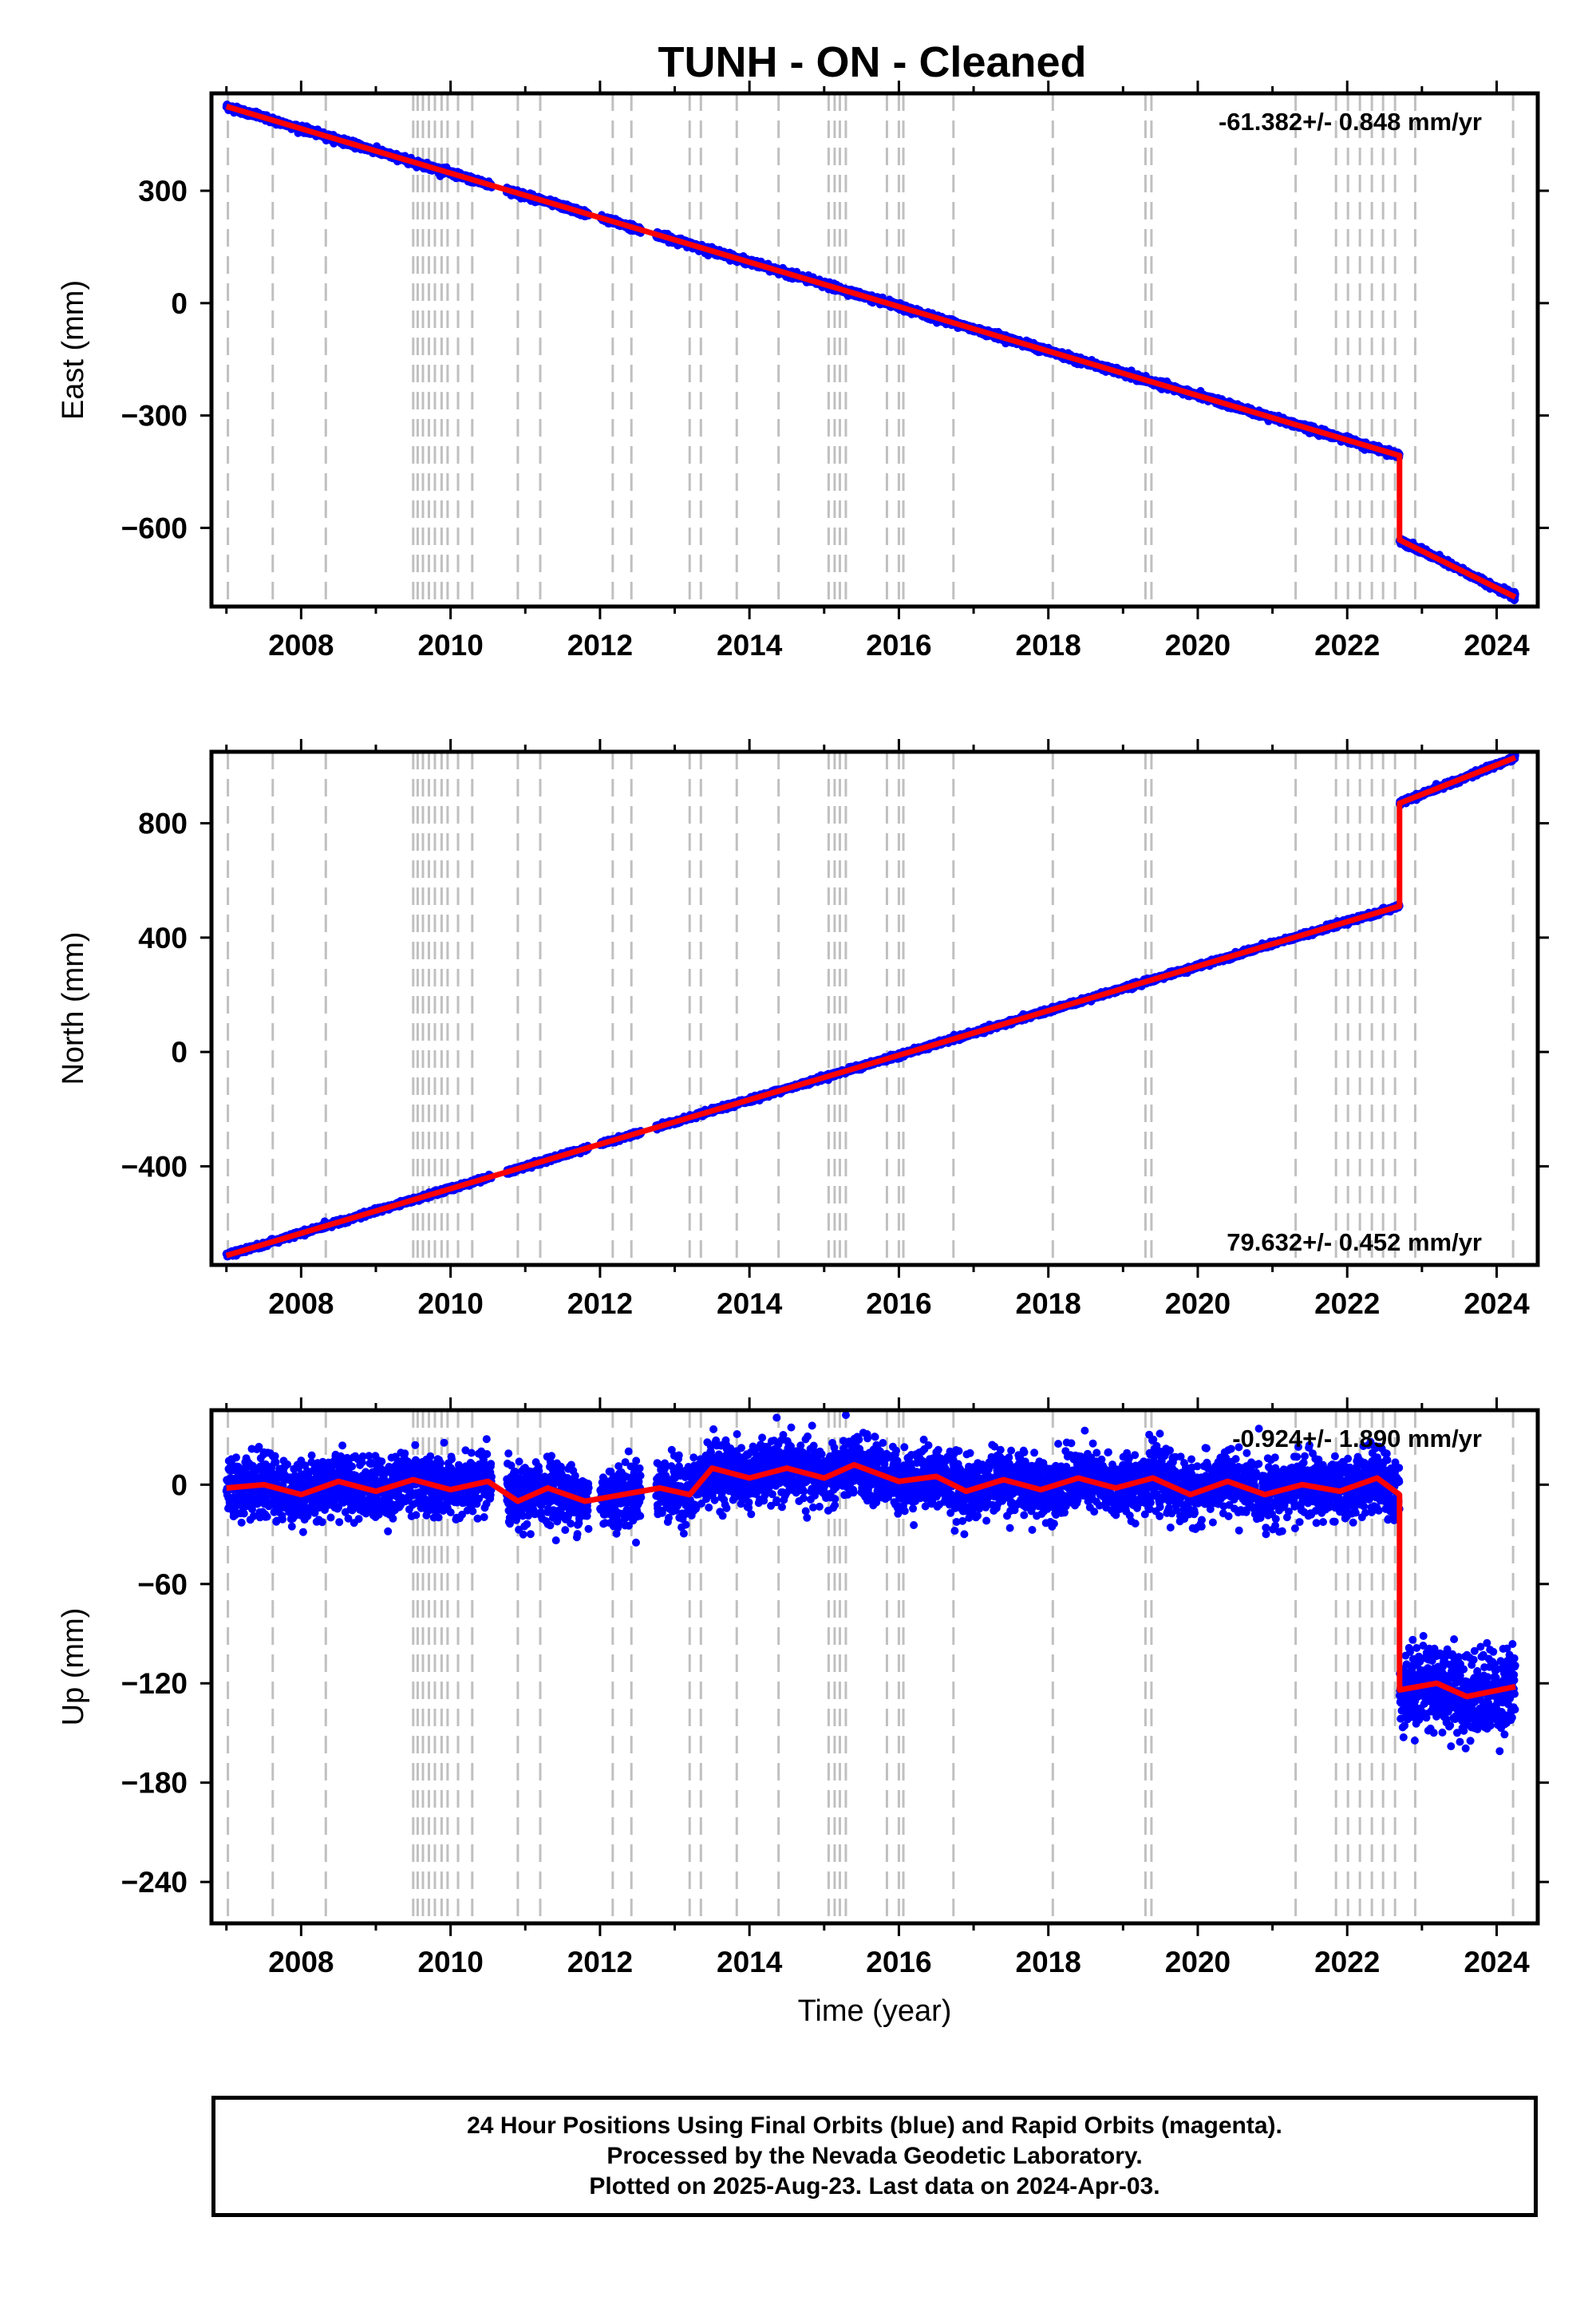 Image resolution: width=1596 pixels, height=2316 pixels. Describe the element at coordinates (154, 1166) in the screenshot. I see `y-tick-label: −400` at that location.